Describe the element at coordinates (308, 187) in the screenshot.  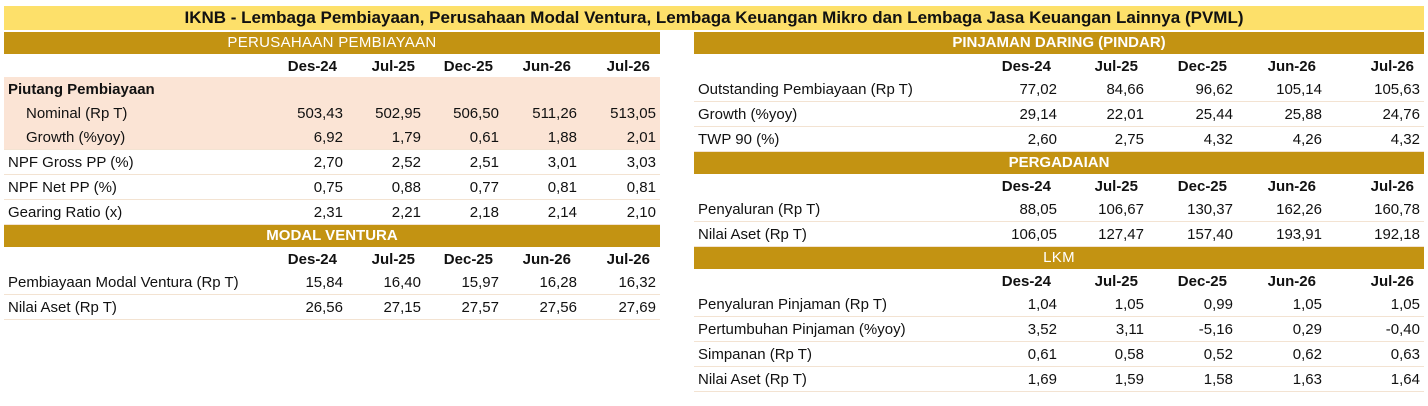
I see `cell-value: 0,75` at that location.